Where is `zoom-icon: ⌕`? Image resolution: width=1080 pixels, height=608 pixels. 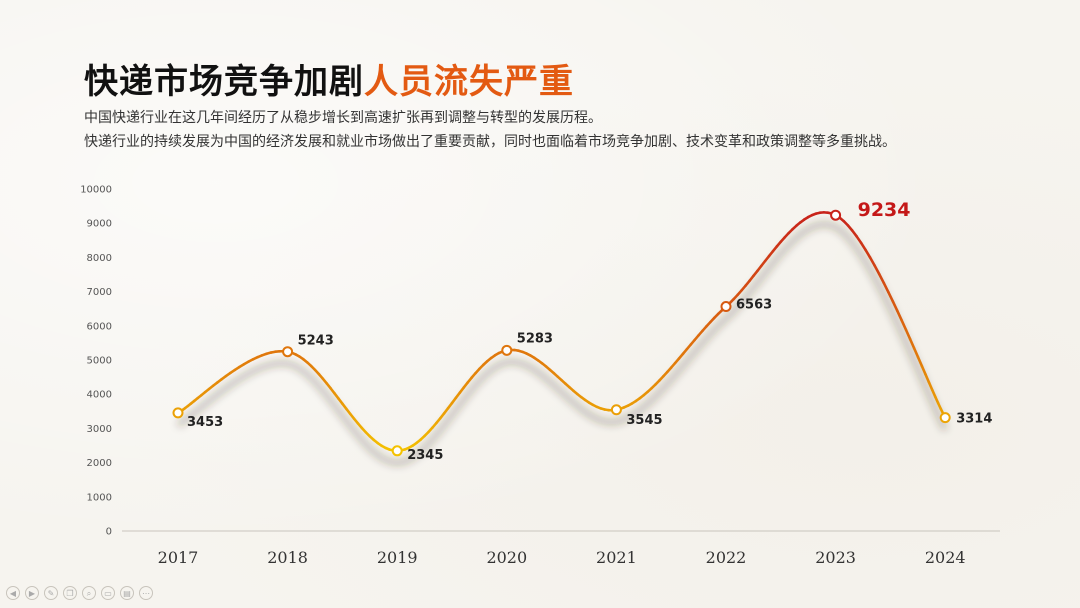
zoom-icon: ⌕ is located at coordinates (89, 593).